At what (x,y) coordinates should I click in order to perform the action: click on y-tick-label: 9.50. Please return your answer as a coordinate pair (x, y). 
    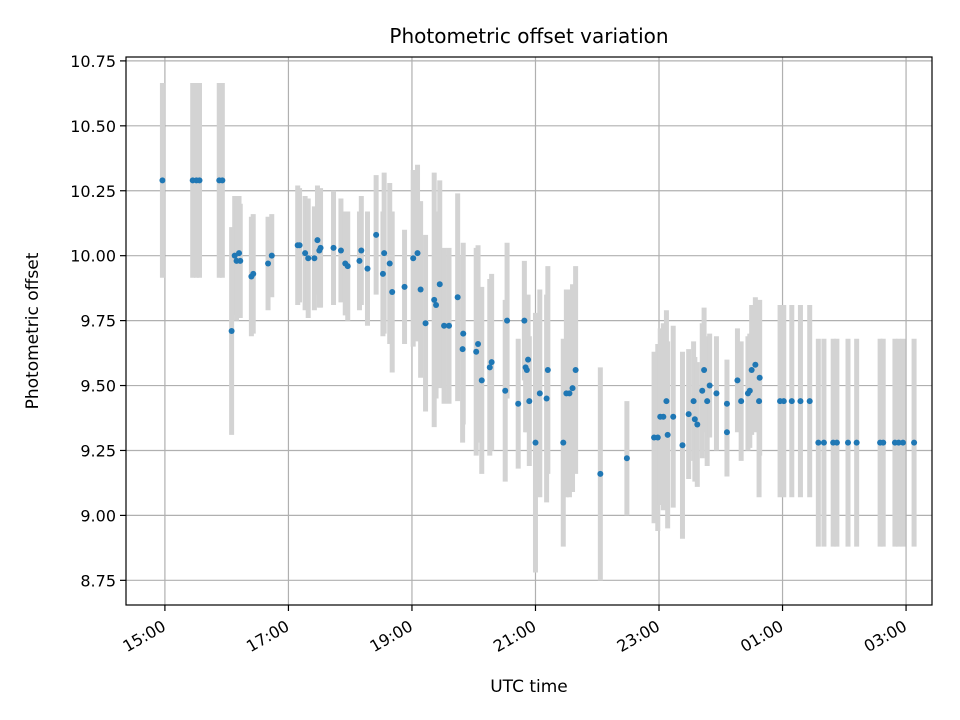
    Looking at the image, I should click on (98, 386).